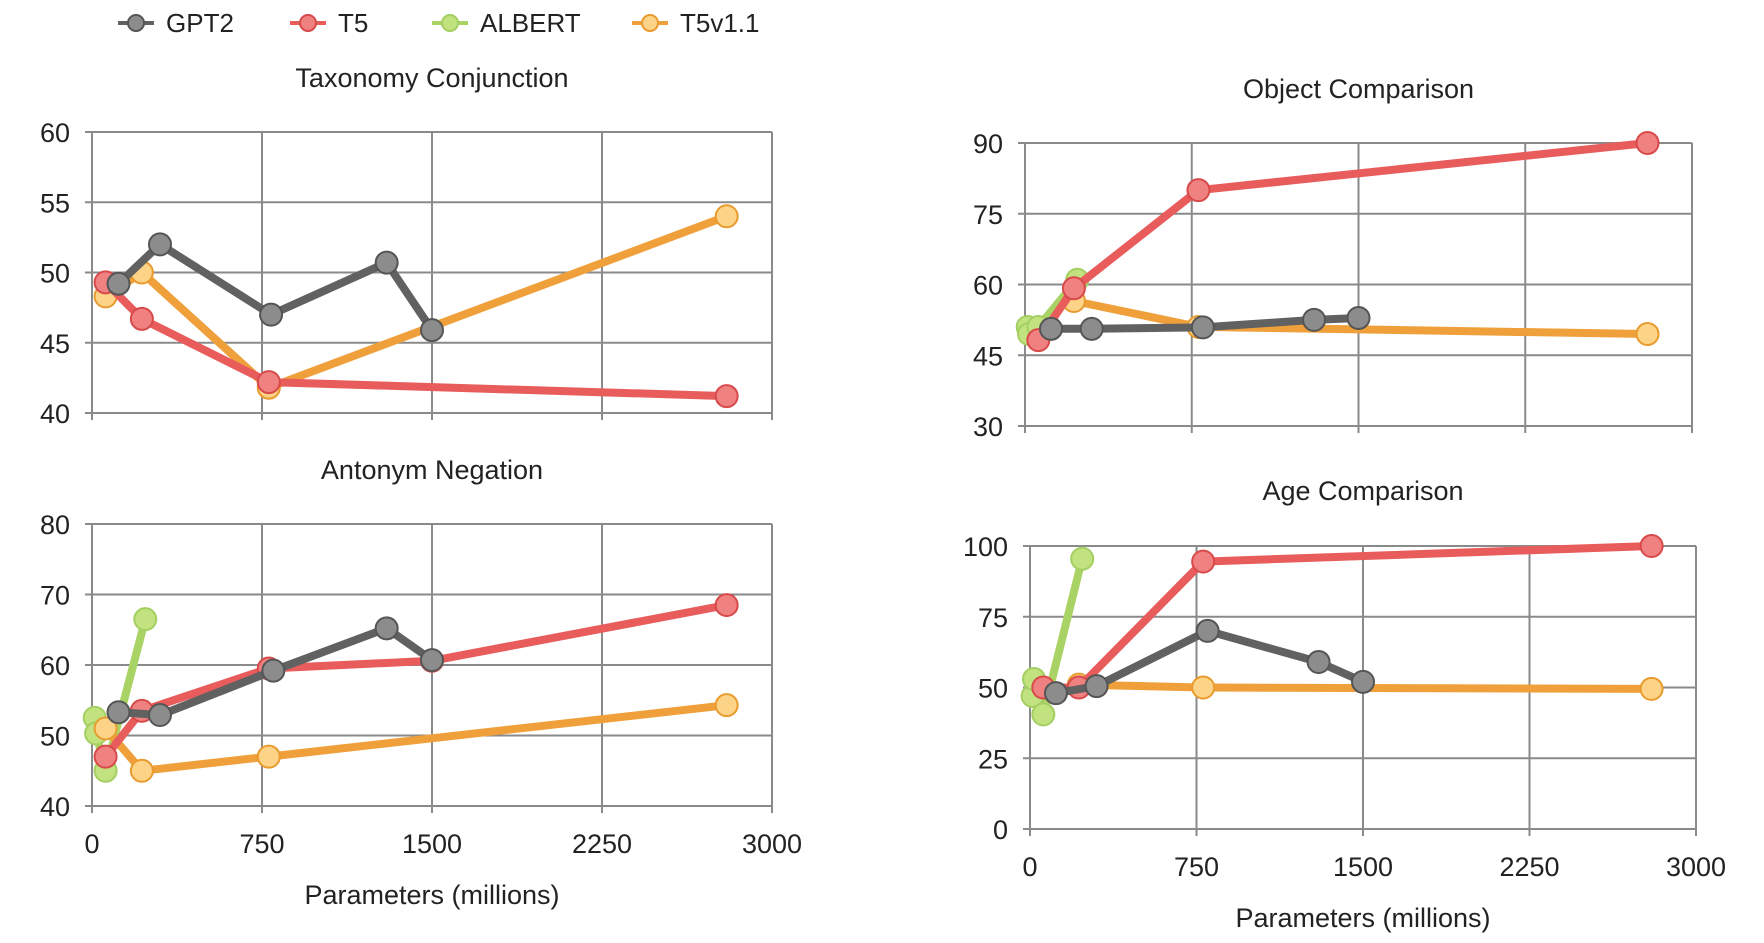 This screenshot has width=1764, height=943. What do you see at coordinates (261, 844) in the screenshot?
I see `x-tick-label: 750` at bounding box center [261, 844].